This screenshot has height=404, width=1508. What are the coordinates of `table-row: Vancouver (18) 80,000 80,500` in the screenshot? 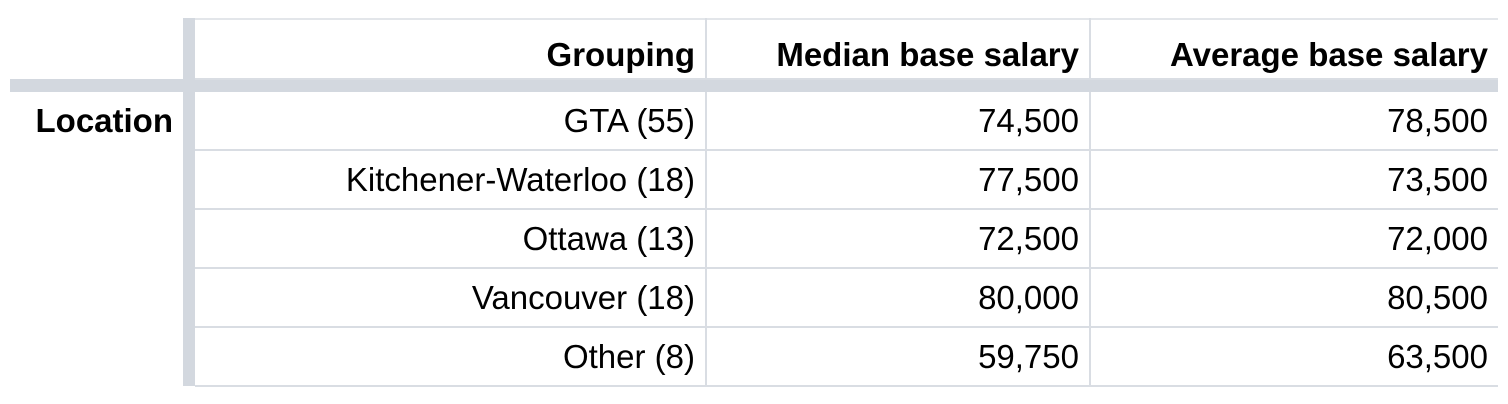 It's located at (754, 298).